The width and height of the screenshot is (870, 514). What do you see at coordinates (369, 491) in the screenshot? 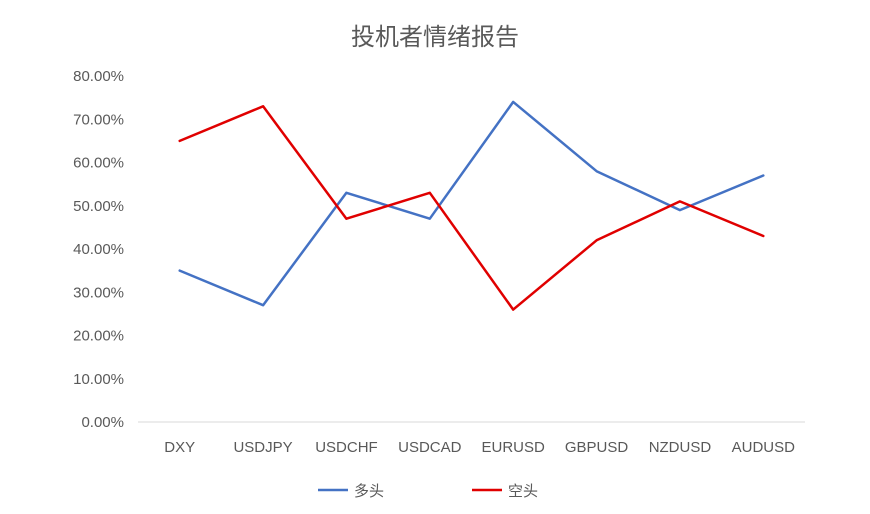
I see `legend-label: 多头` at bounding box center [369, 491].